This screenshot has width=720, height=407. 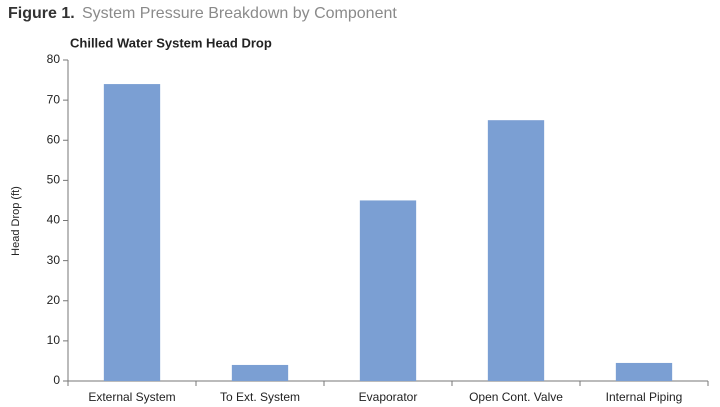 I want to click on y-tick-label: 0, so click(x=56, y=380).